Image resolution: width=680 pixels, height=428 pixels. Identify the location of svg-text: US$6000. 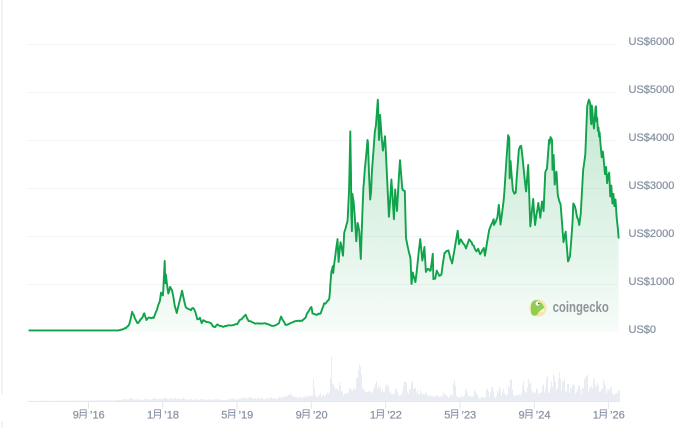
(652, 42).